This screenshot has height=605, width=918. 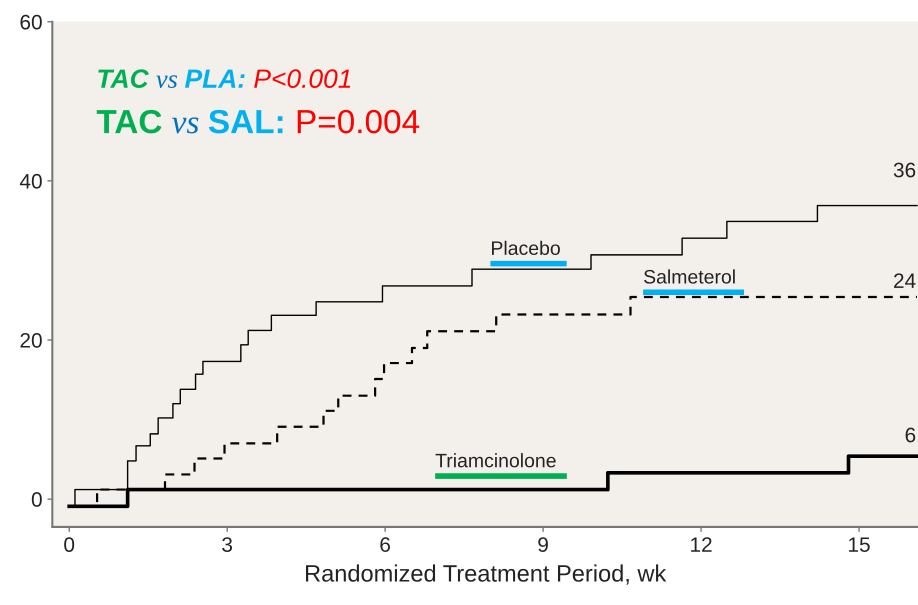 What do you see at coordinates (543, 544) in the screenshot?
I see `x-tick-label: 9` at bounding box center [543, 544].